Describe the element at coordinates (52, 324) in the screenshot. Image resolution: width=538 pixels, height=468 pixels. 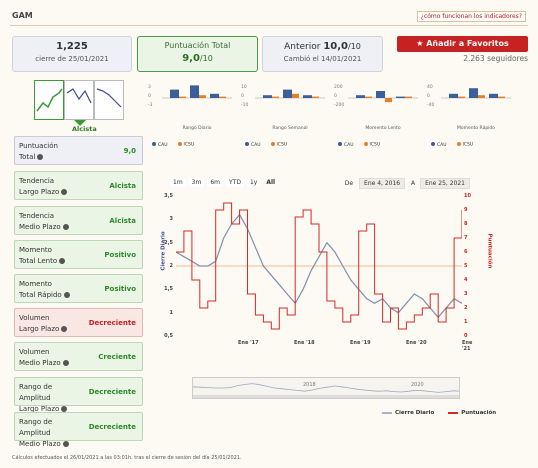
I see `indicator-name: Volumen Largo Plazo` at that location.